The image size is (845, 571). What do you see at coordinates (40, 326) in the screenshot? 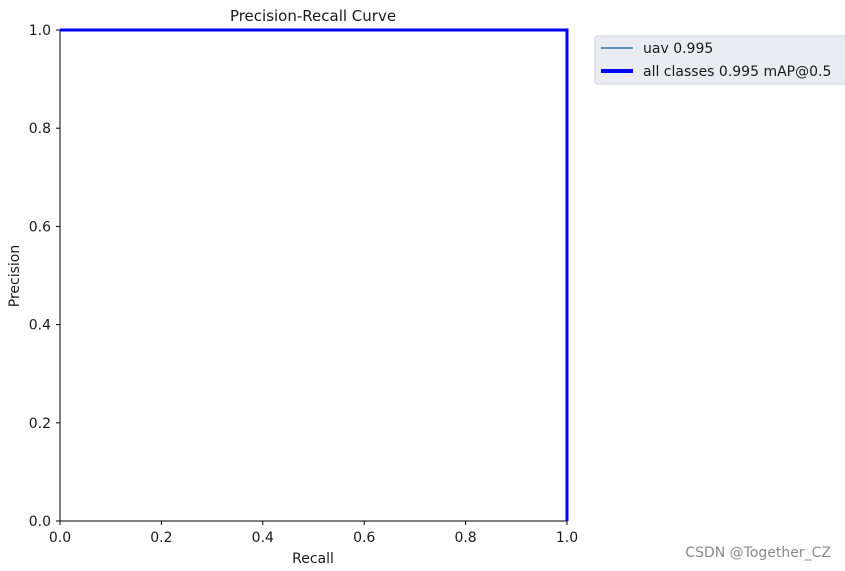
I see `y-tick-label: 0.4` at bounding box center [40, 326].